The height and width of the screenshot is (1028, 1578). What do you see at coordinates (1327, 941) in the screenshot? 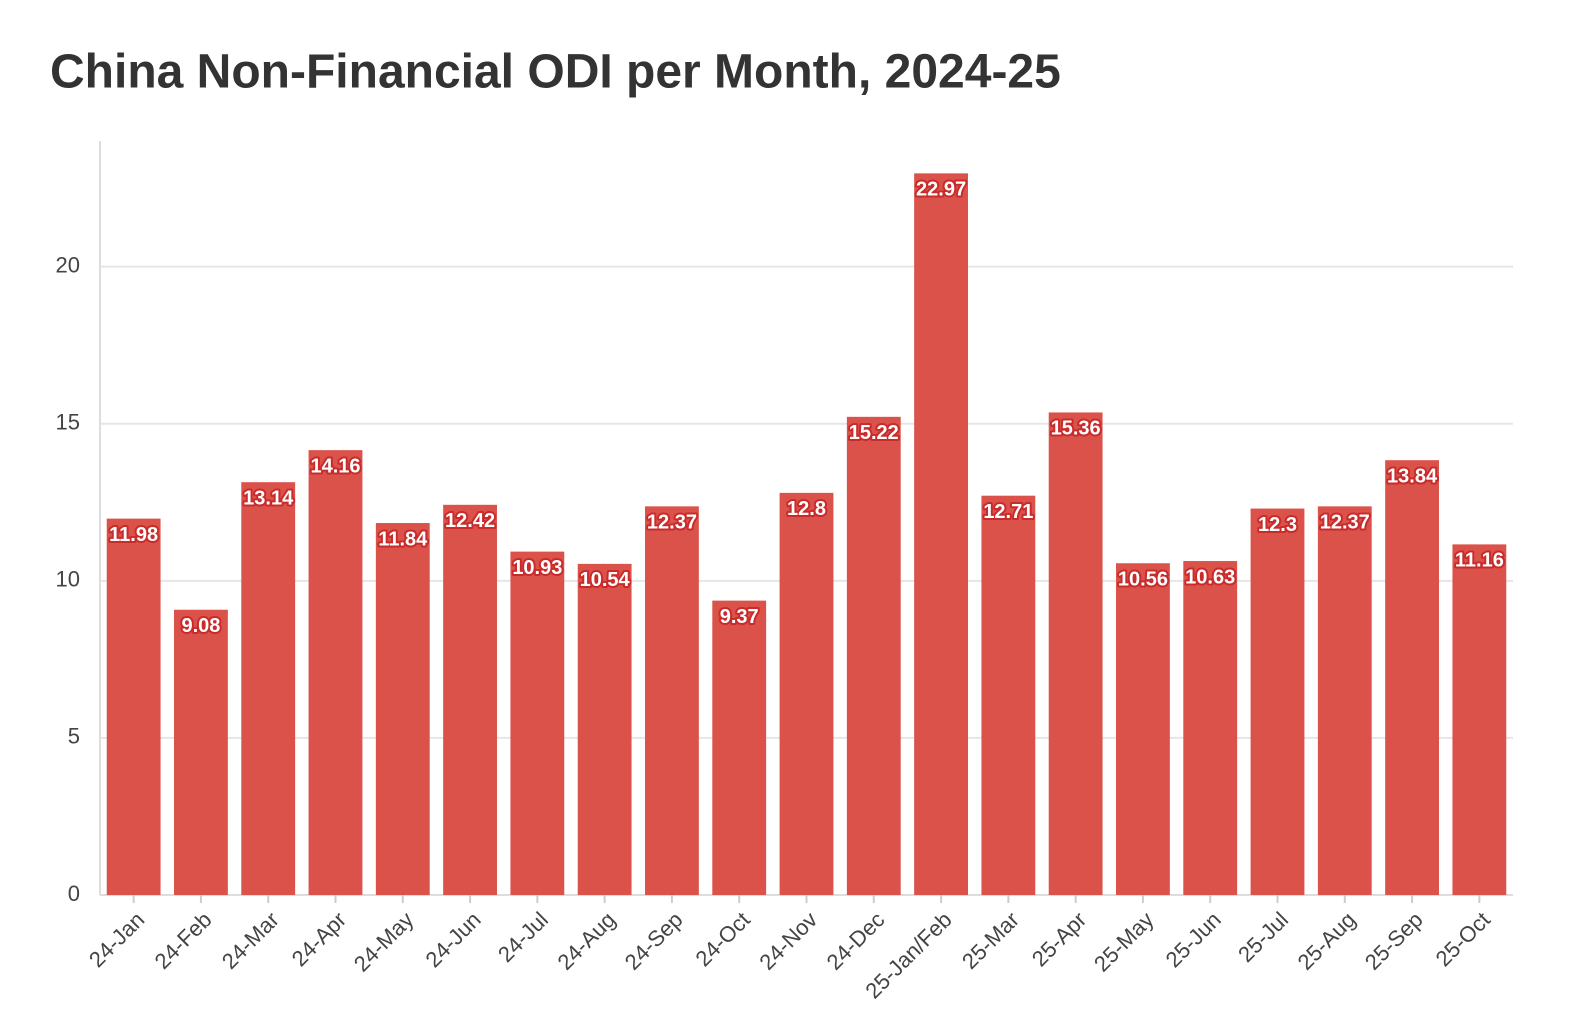
I see `x-tick-label: 25-Aug` at bounding box center [1327, 941].